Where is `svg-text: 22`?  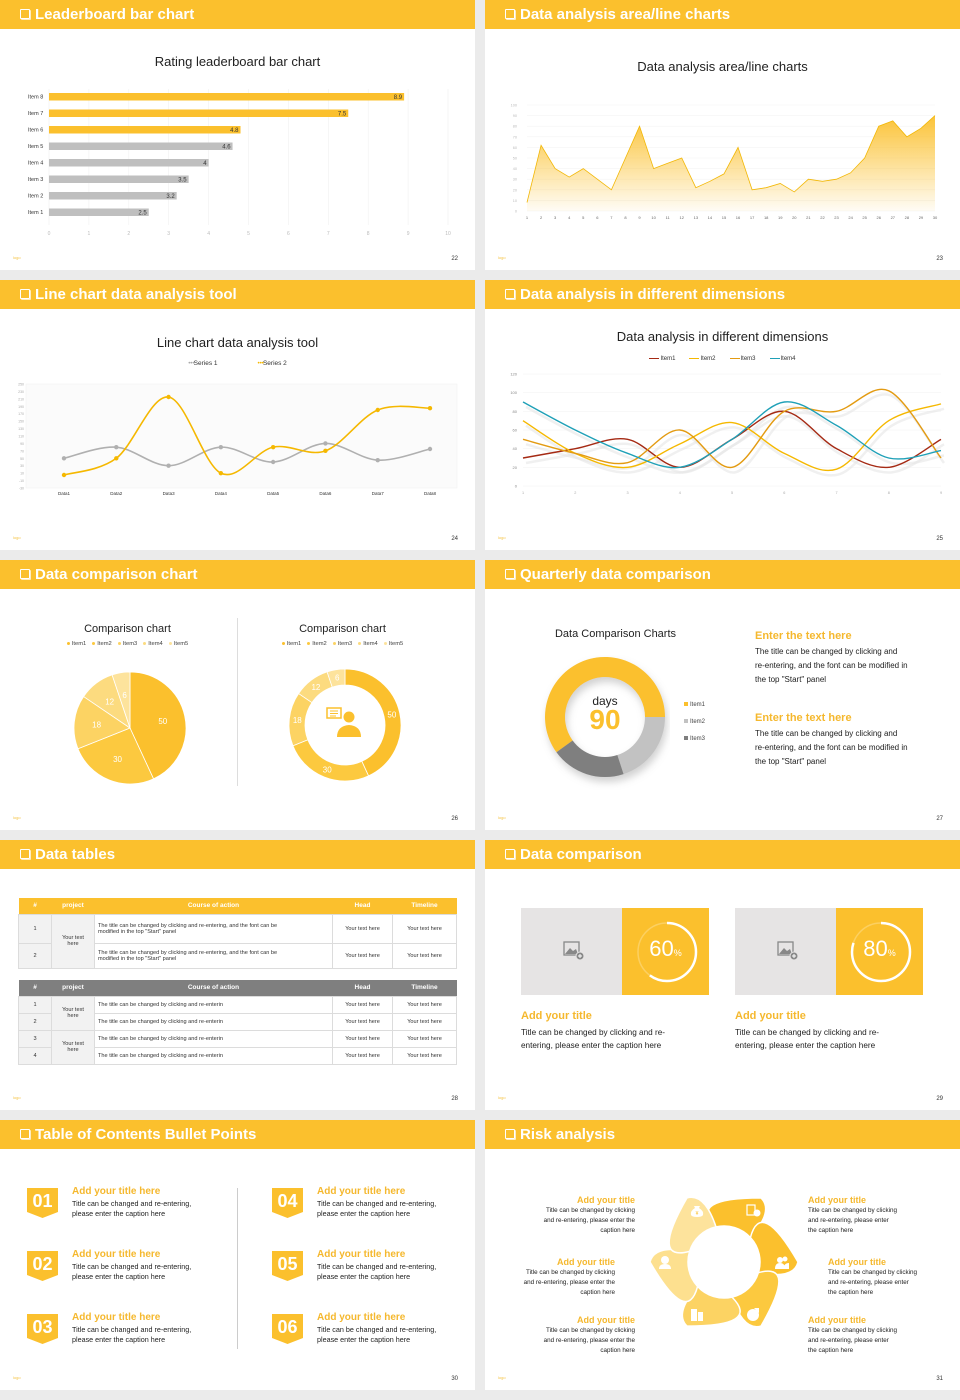
svg-text: 22 is located at coordinates (822, 217).